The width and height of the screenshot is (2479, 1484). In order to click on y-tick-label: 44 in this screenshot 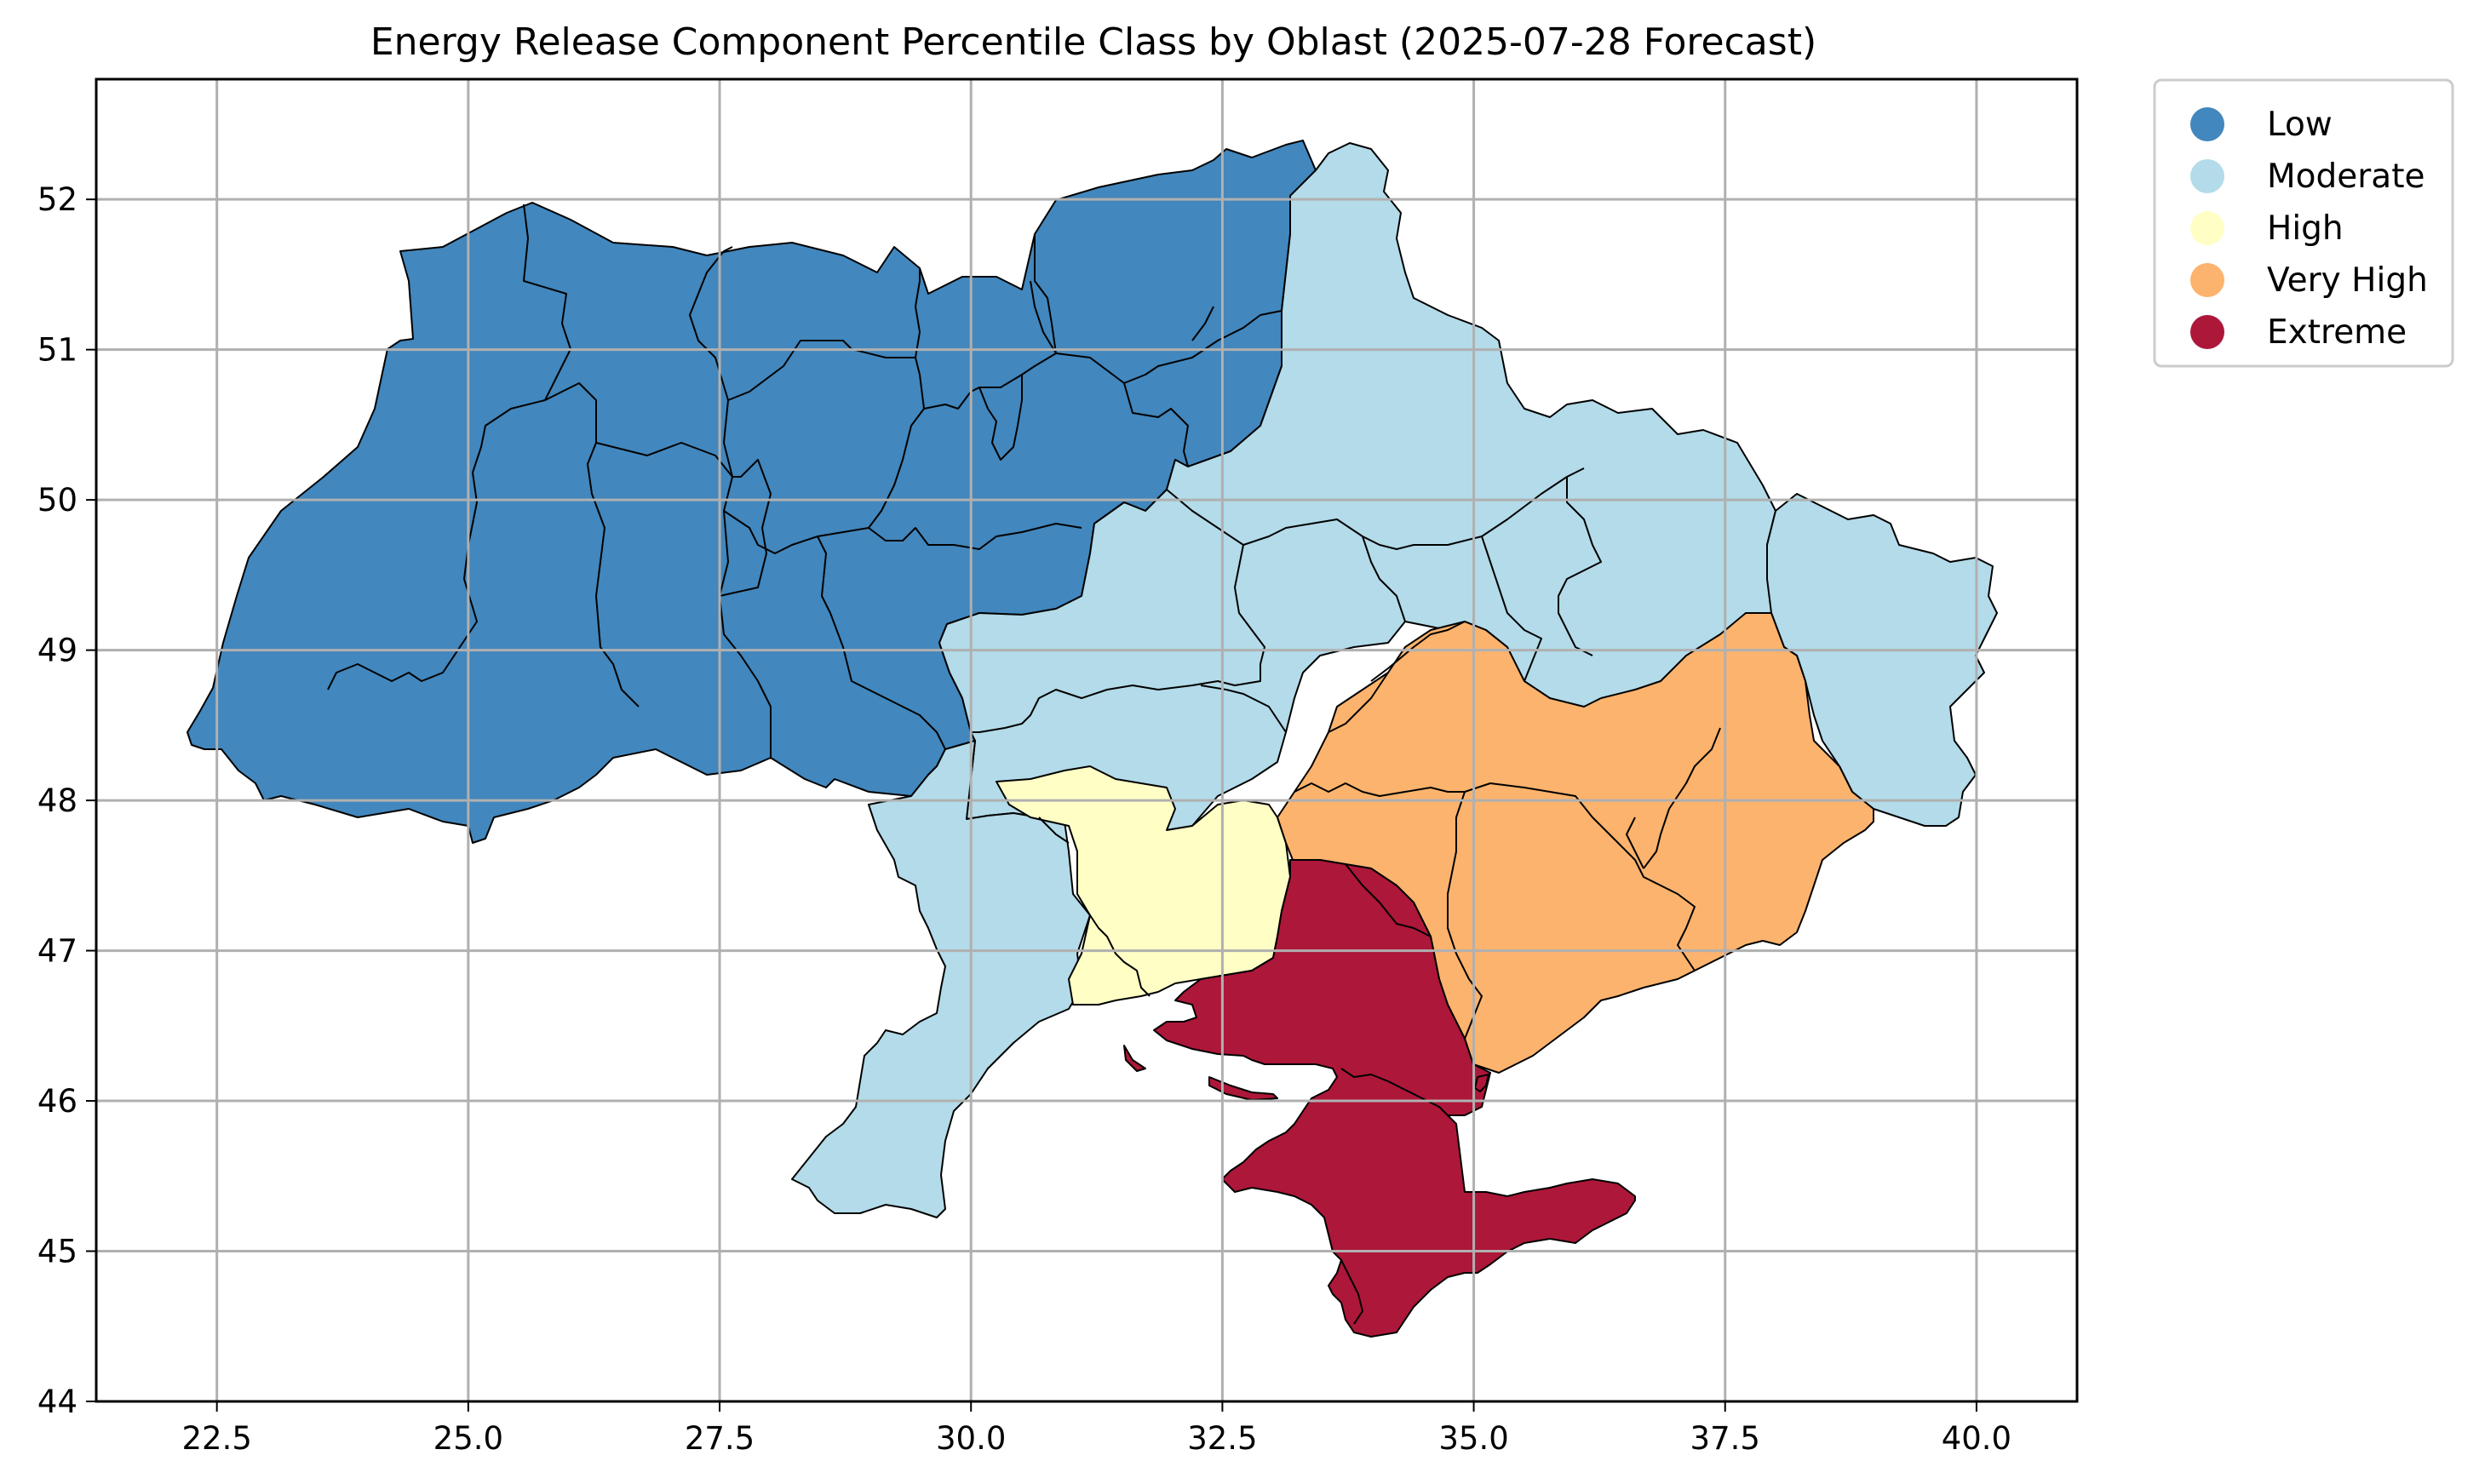, I will do `click(57, 1402)`.